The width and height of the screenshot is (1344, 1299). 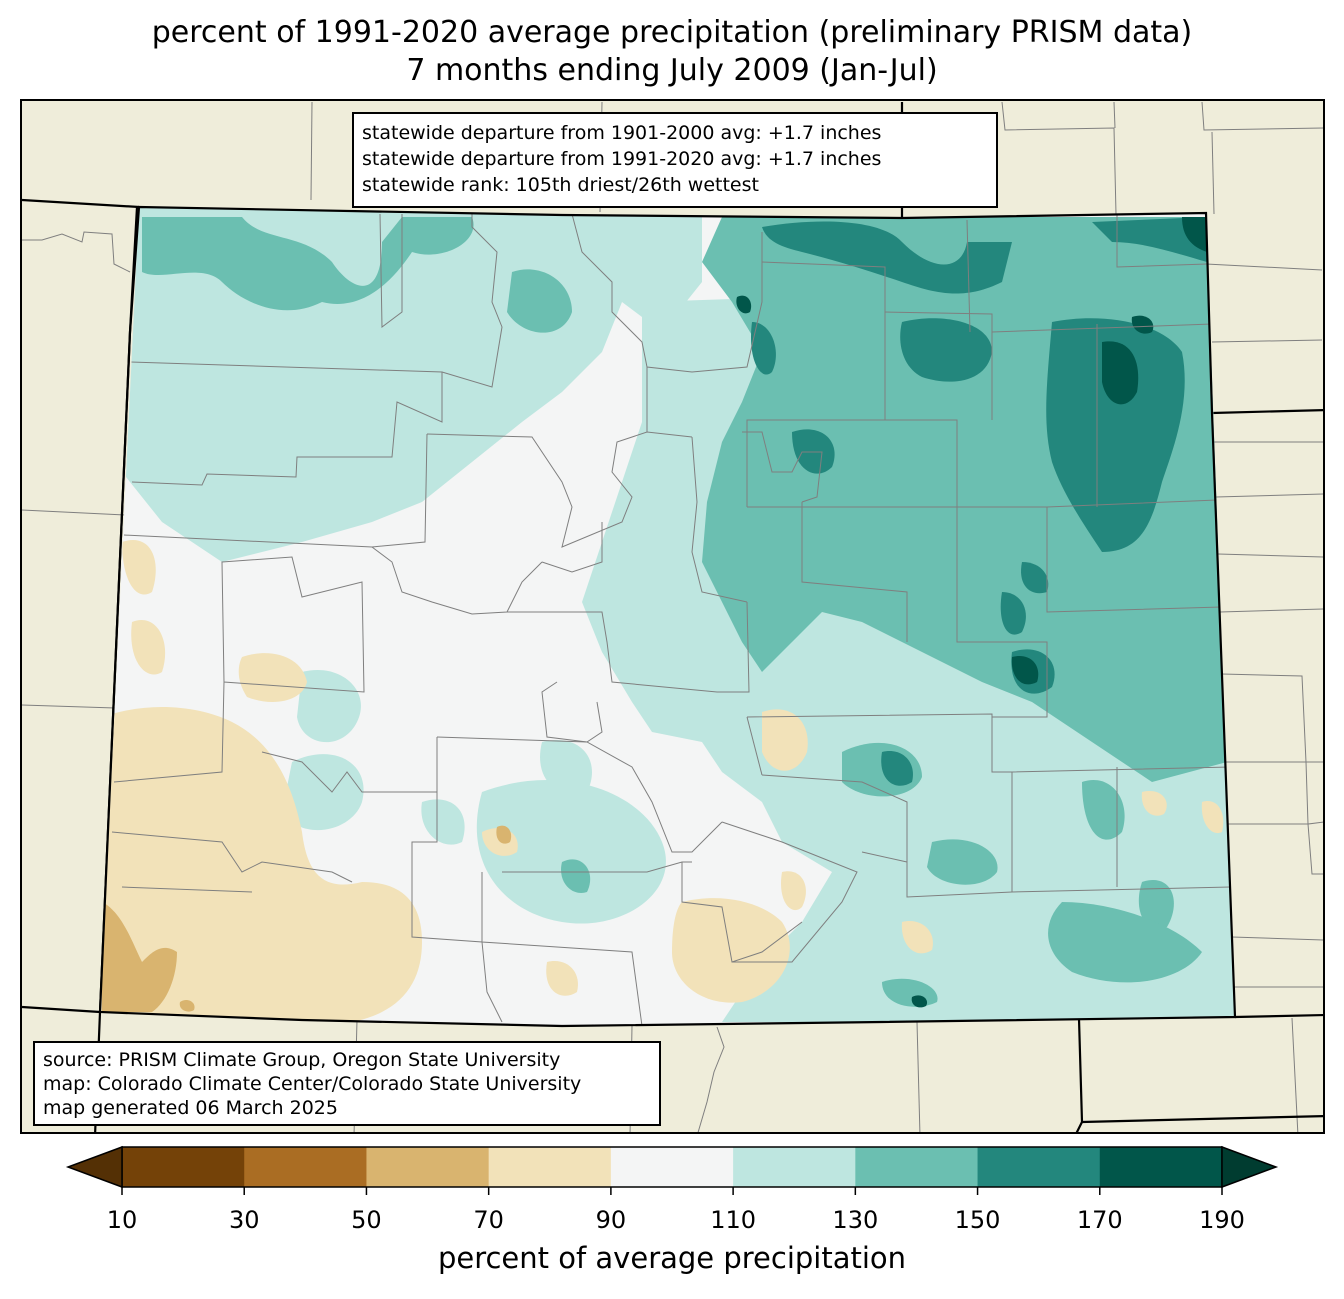 I want to click on colorbar-tick-label: 170, so click(x=1100, y=1220).